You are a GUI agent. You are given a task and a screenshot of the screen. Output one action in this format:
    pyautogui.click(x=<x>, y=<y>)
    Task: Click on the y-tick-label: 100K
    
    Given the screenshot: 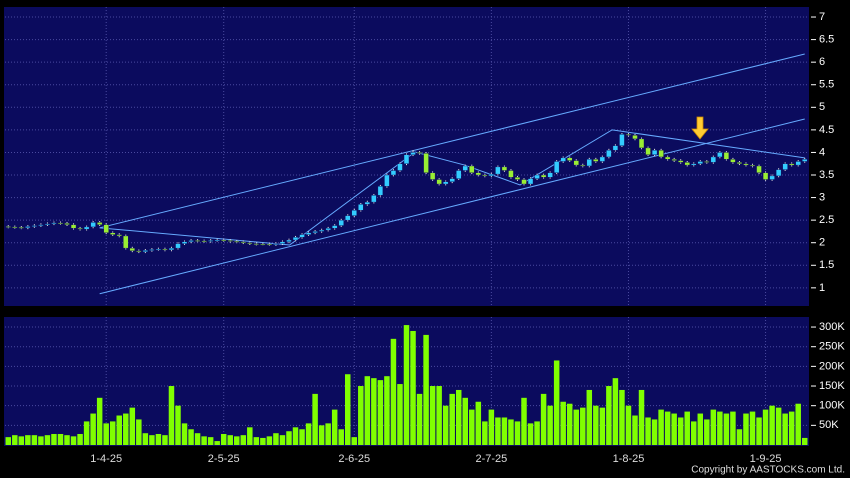 What is the action you would take?
    pyautogui.click(x=832, y=406)
    